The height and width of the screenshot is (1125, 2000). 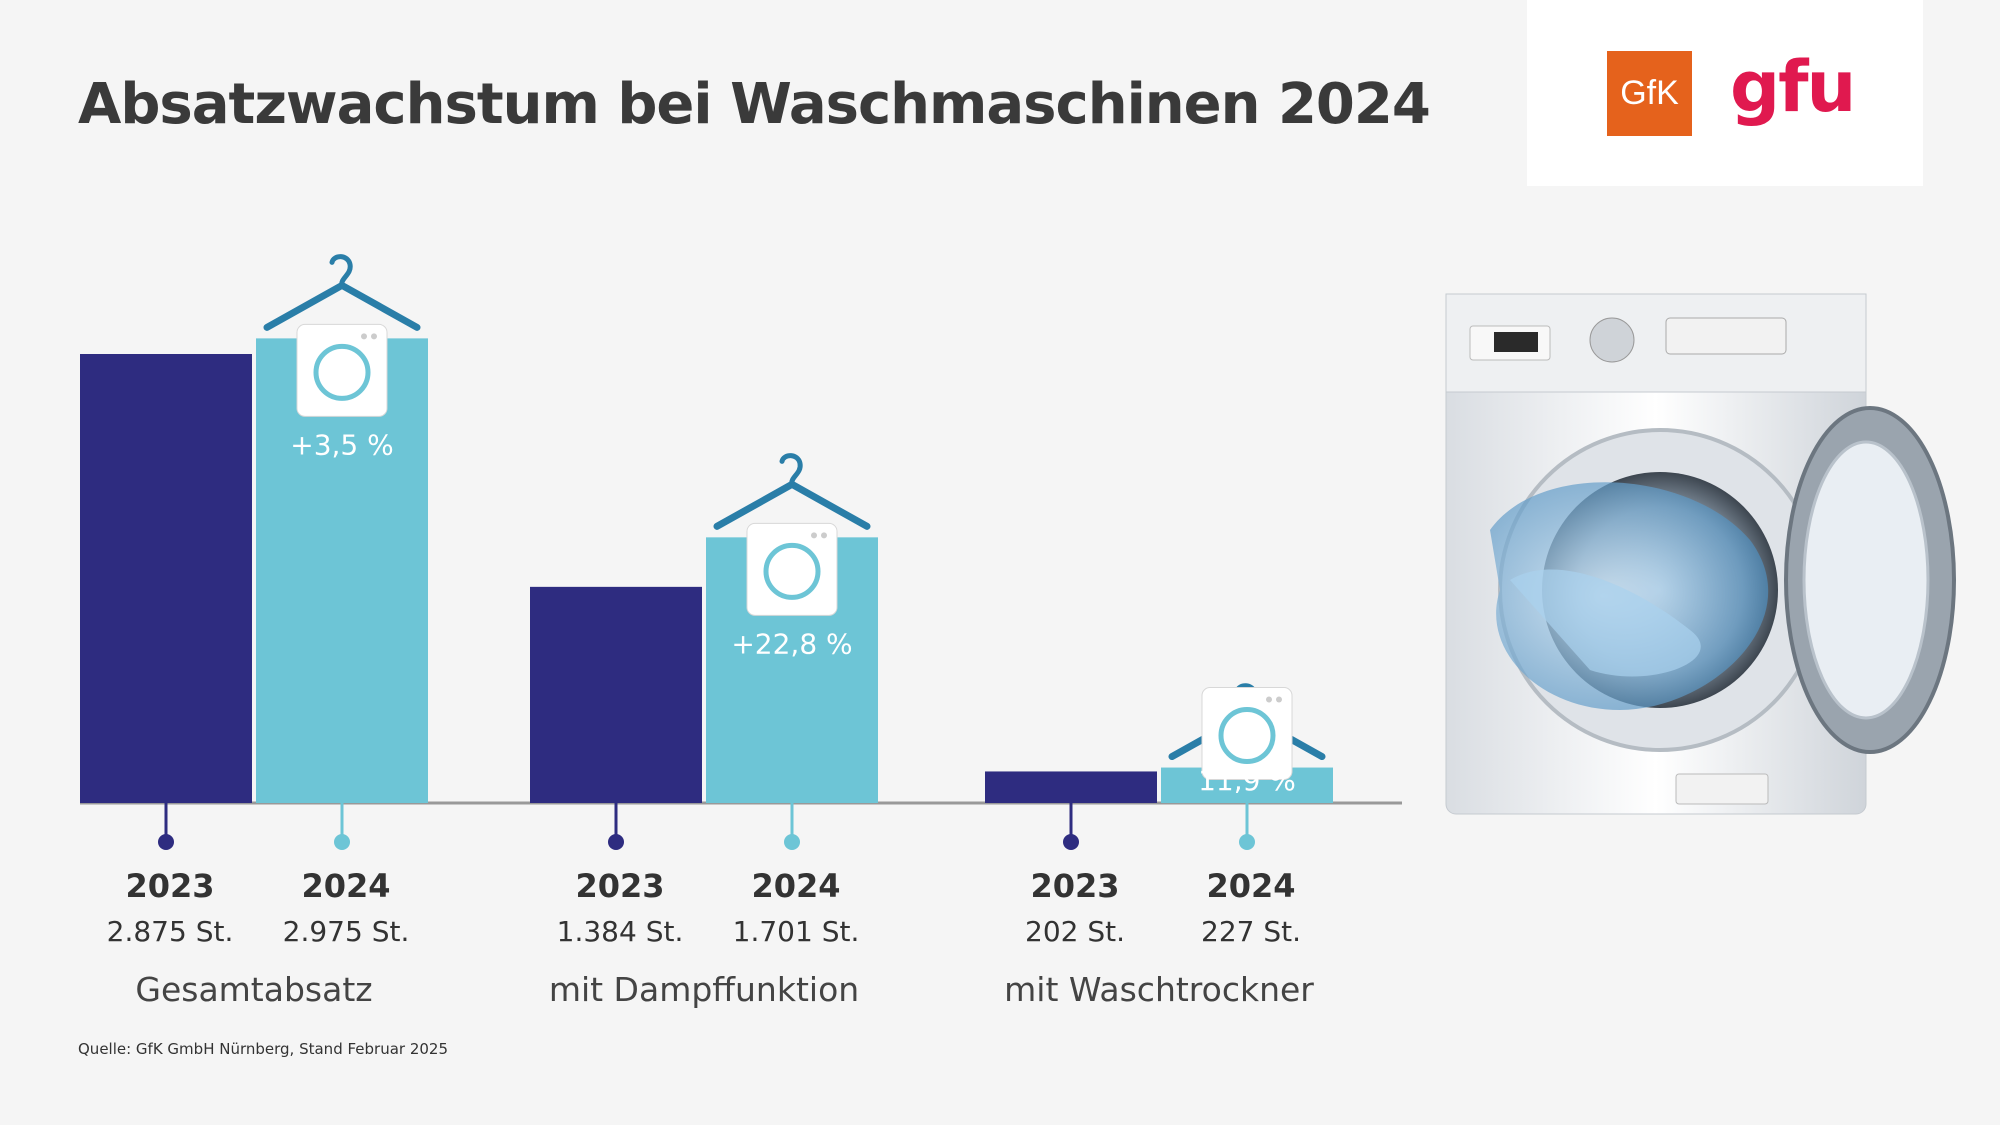 I want to click on value-label: 227 St., so click(x=1251, y=931).